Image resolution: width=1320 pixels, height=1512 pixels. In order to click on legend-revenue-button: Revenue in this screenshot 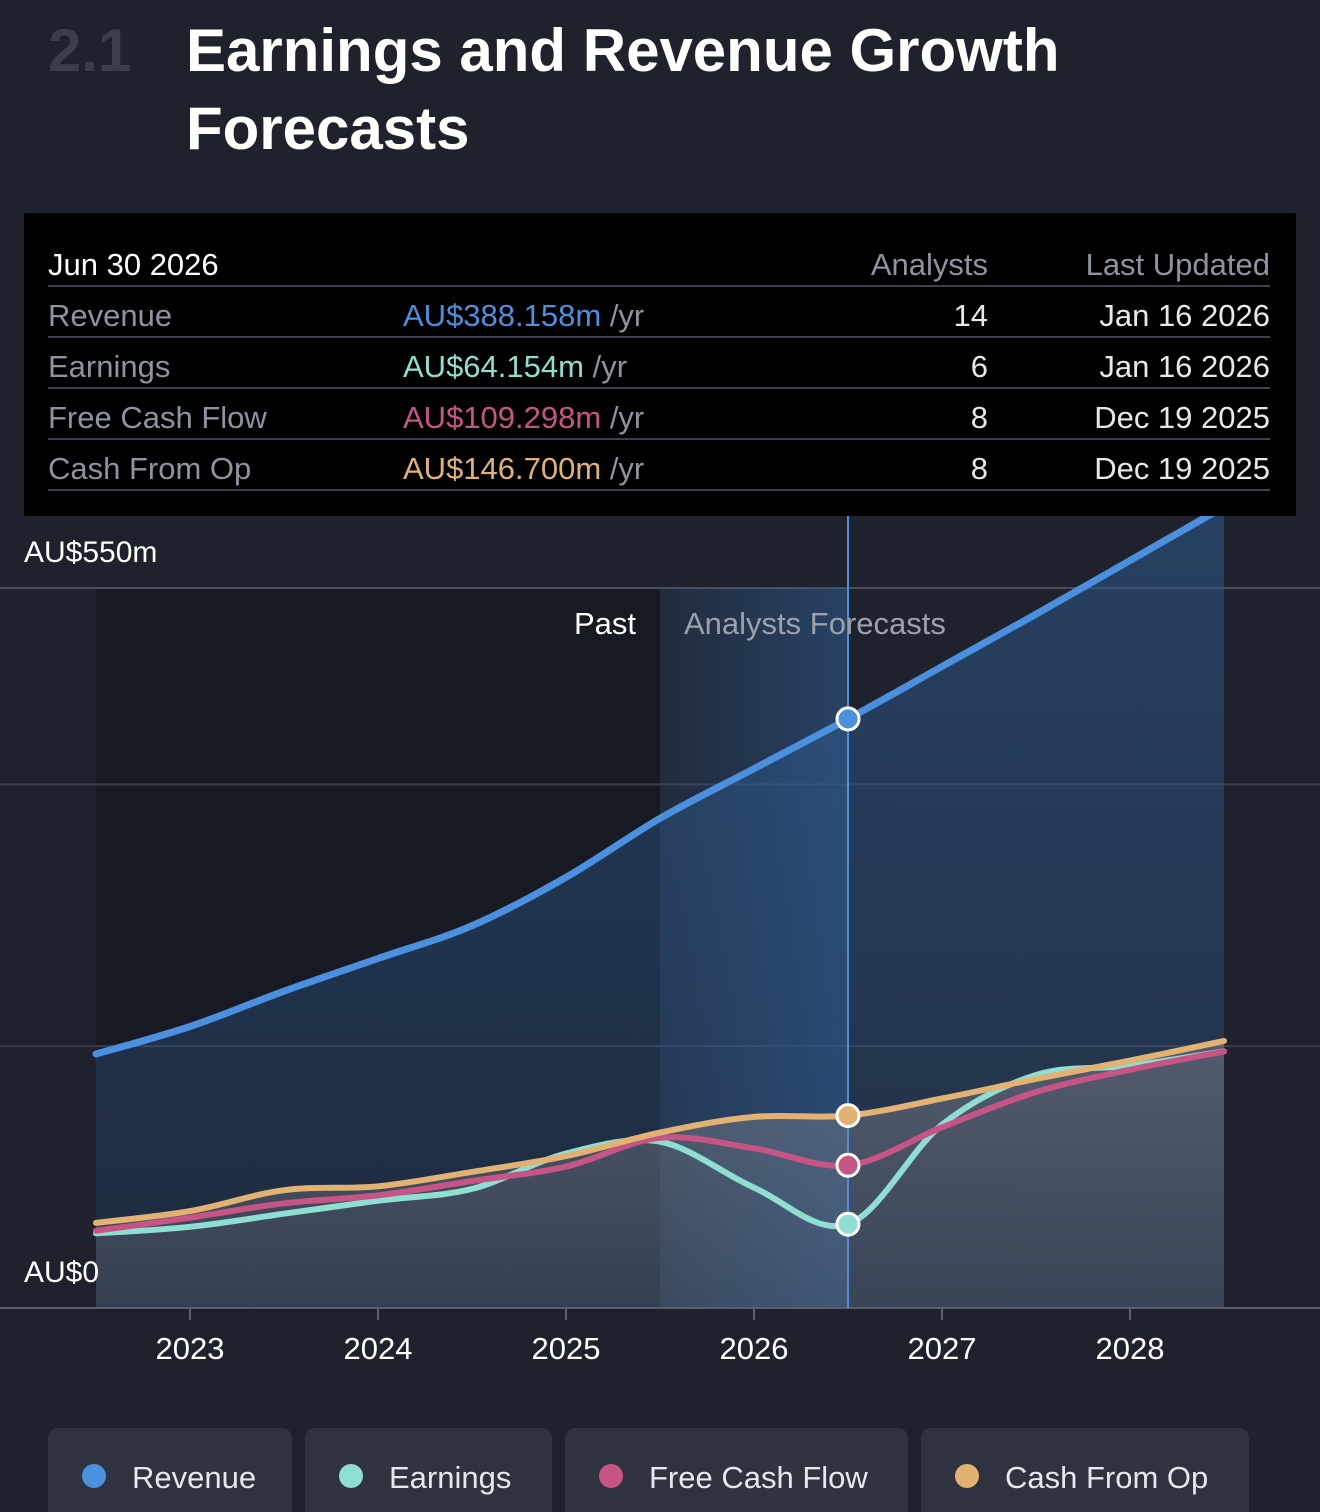, I will do `click(170, 1470)`.